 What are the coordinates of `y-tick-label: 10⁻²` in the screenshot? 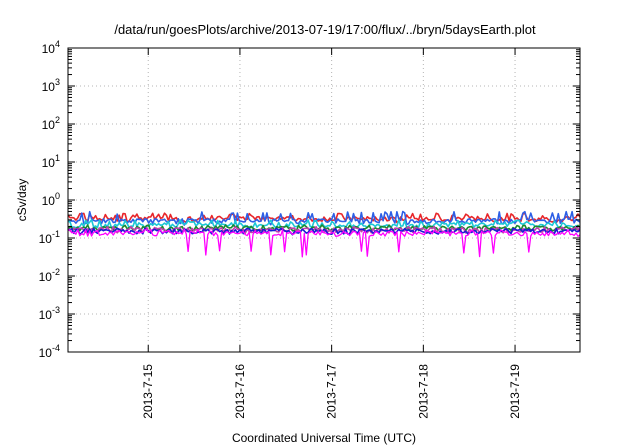 It's located at (49, 275).